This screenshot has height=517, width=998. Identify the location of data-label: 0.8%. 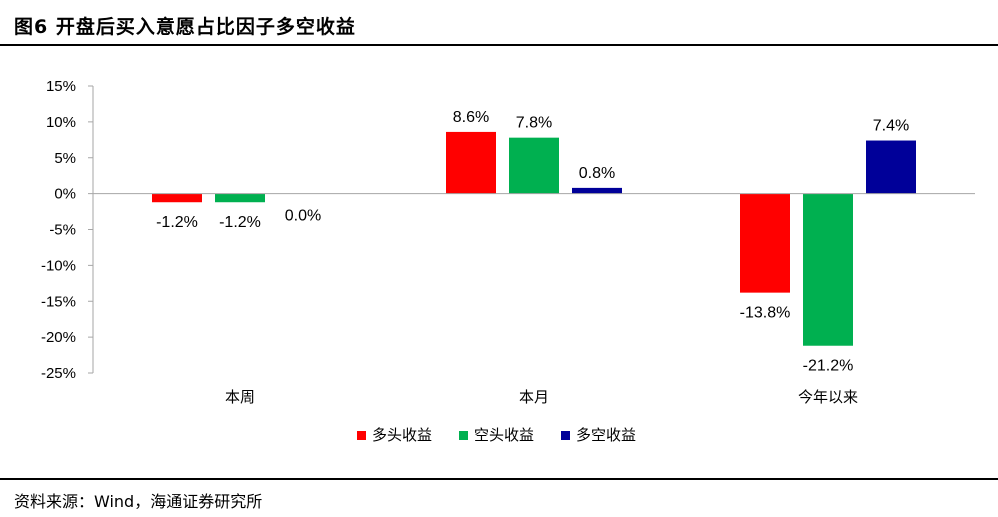
(597, 173).